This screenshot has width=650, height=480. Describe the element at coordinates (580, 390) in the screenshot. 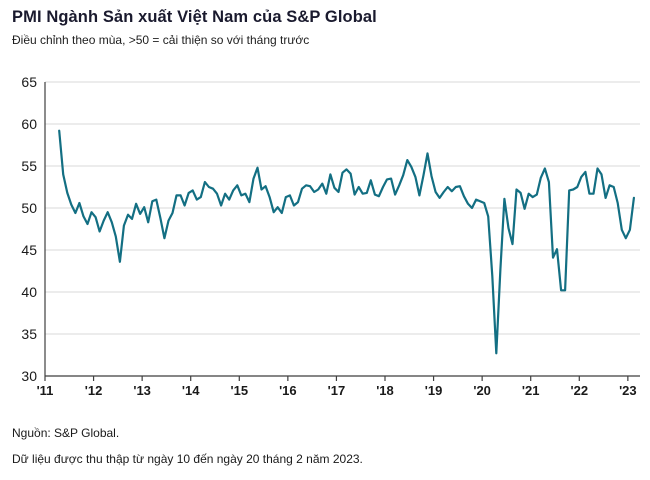

I see `x-tick-label: '22` at that location.